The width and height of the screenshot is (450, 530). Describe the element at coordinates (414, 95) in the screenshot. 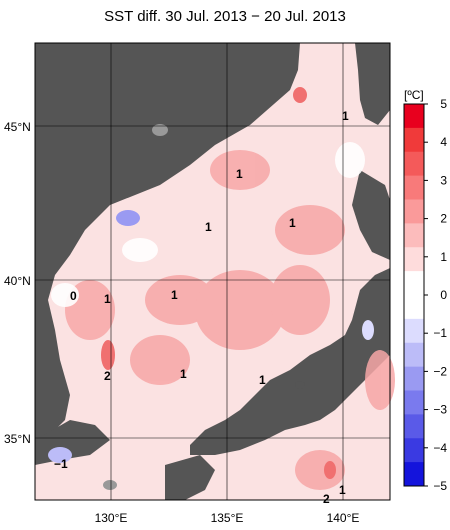

I see `unit-label: [ºC]` at that location.